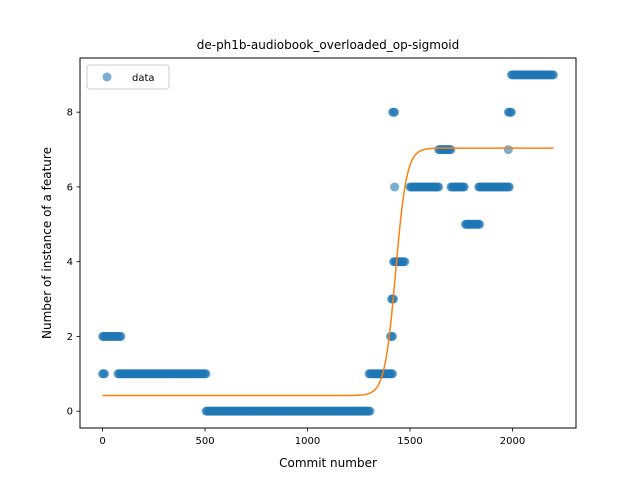 This screenshot has width=640, height=484. What do you see at coordinates (328, 463) in the screenshot?
I see `x-axis-label: Commit number` at bounding box center [328, 463].